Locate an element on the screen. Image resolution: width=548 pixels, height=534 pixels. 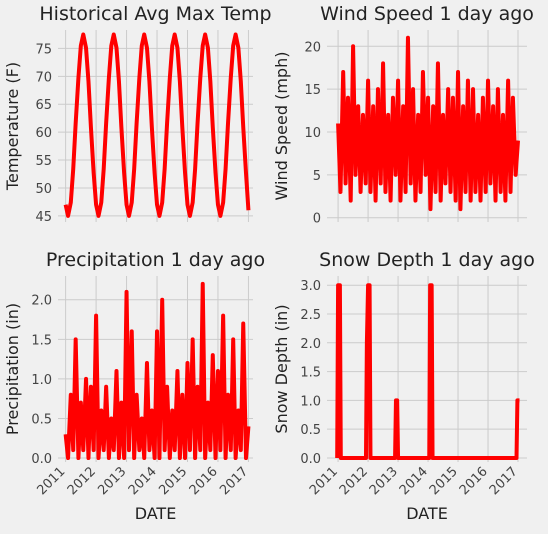
y-tick-label: 3.0 is located at coordinates (310, 286).